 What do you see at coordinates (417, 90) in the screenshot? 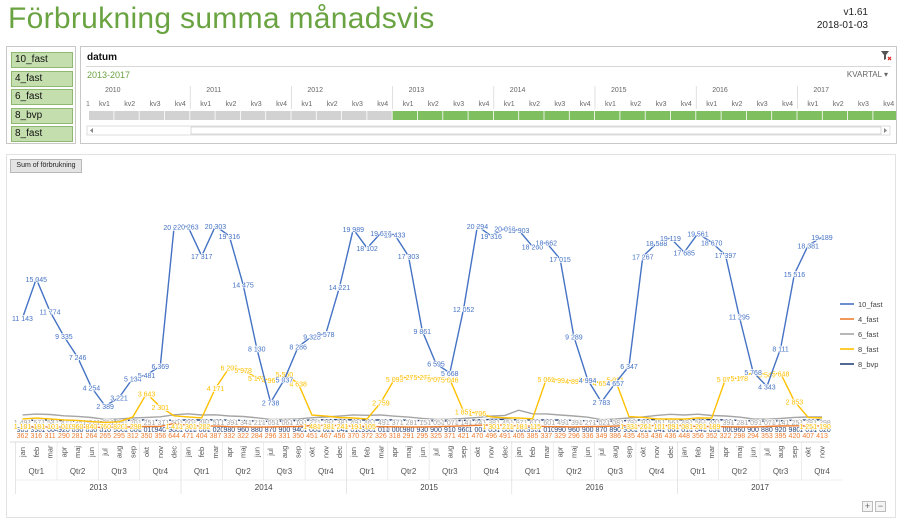
I see `timeline-year-label: 2013` at bounding box center [417, 90].